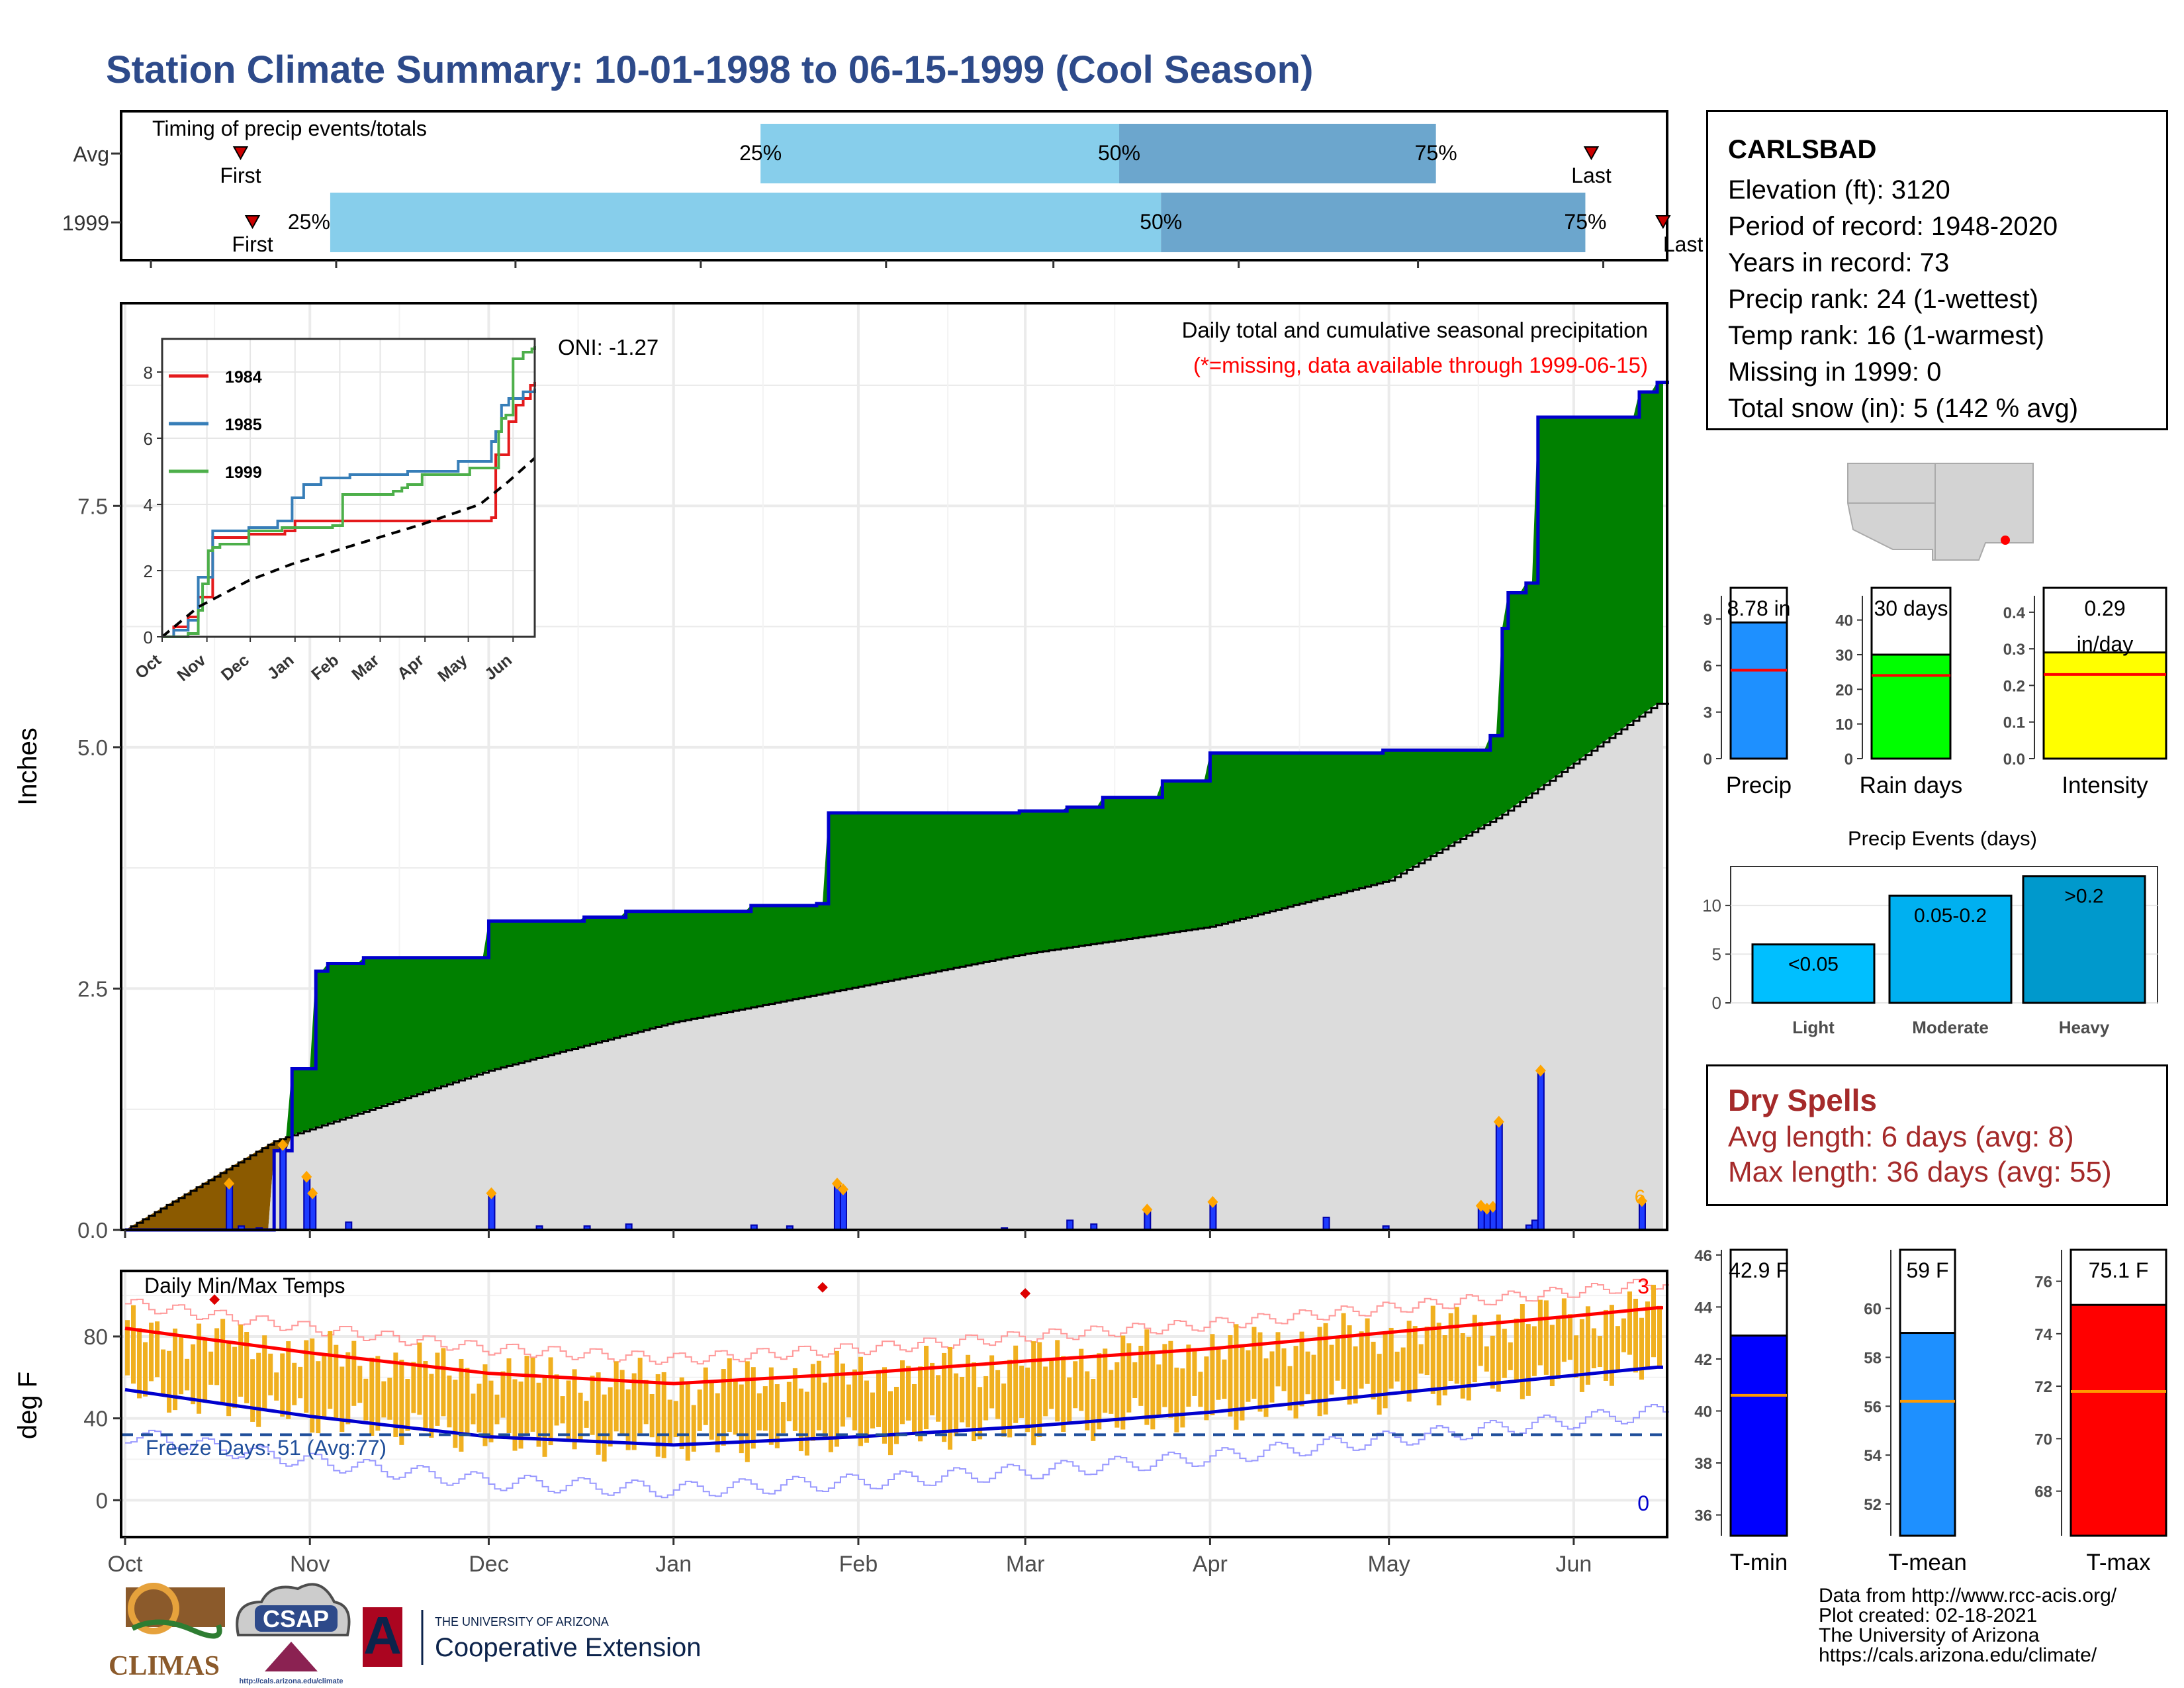  I want to click on side-y-tick-label: 0, so click(1848, 760).